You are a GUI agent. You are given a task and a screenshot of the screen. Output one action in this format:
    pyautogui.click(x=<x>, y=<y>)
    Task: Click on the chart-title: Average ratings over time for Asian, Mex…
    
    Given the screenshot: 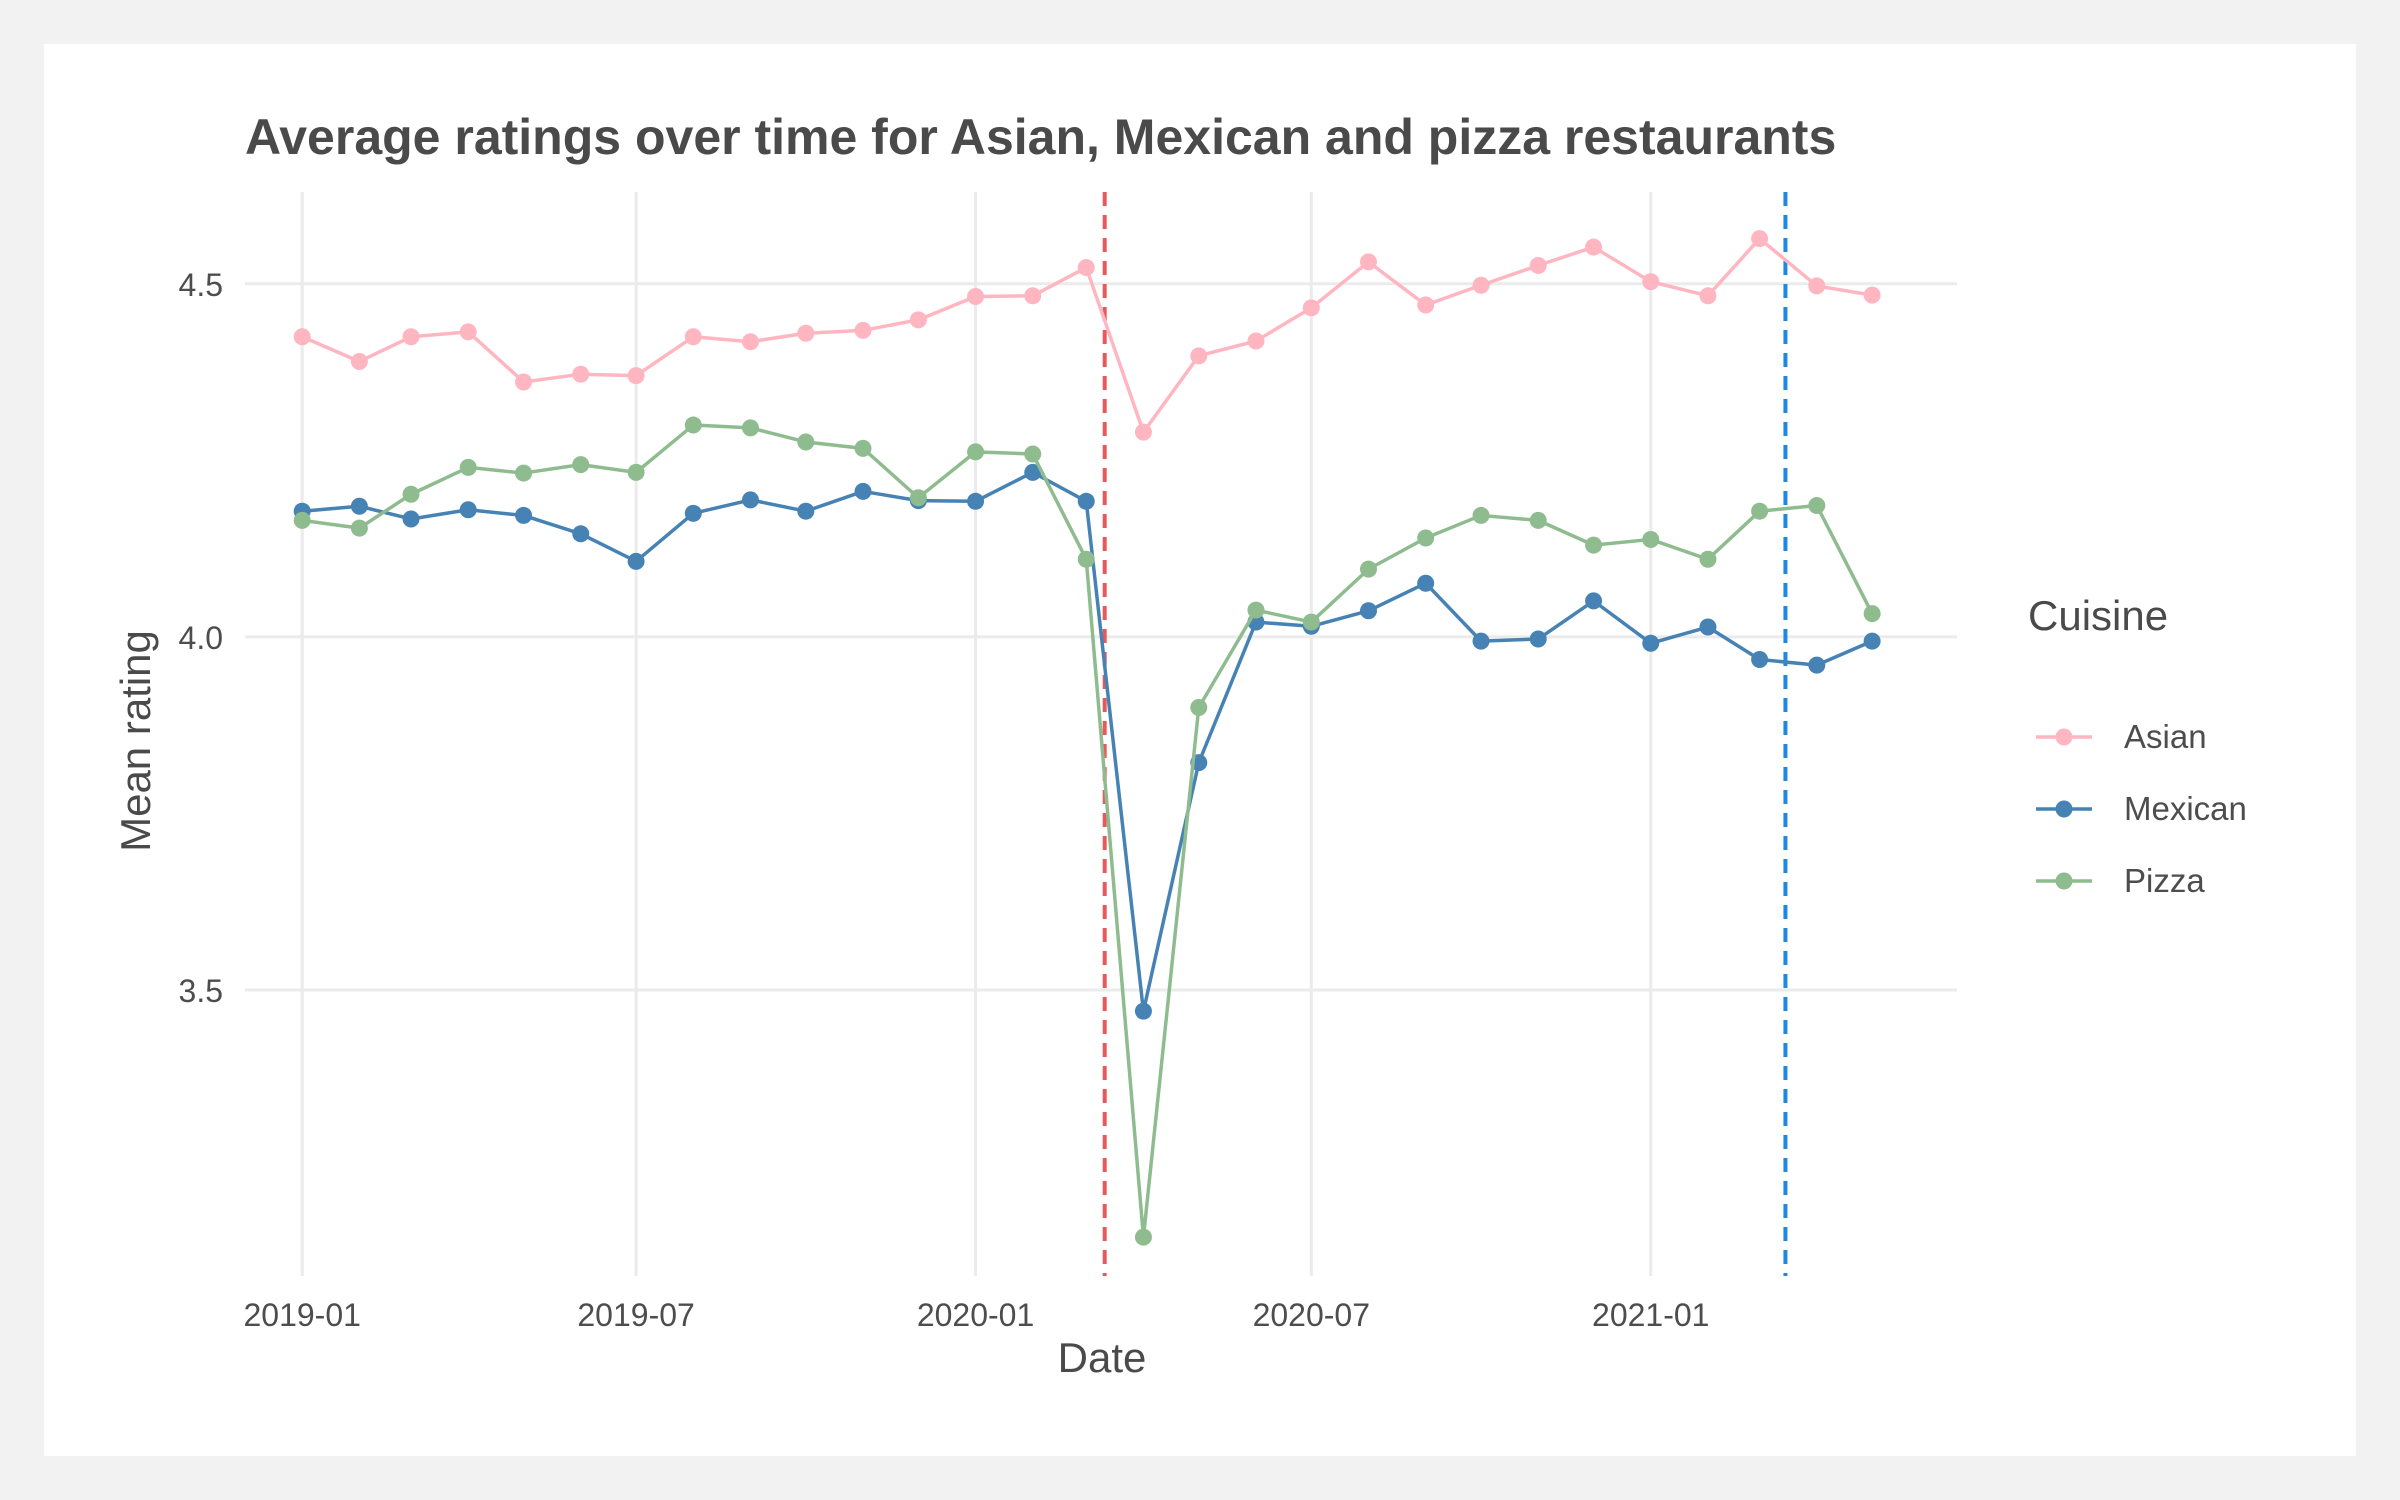 What is the action you would take?
    pyautogui.click(x=1040, y=137)
    